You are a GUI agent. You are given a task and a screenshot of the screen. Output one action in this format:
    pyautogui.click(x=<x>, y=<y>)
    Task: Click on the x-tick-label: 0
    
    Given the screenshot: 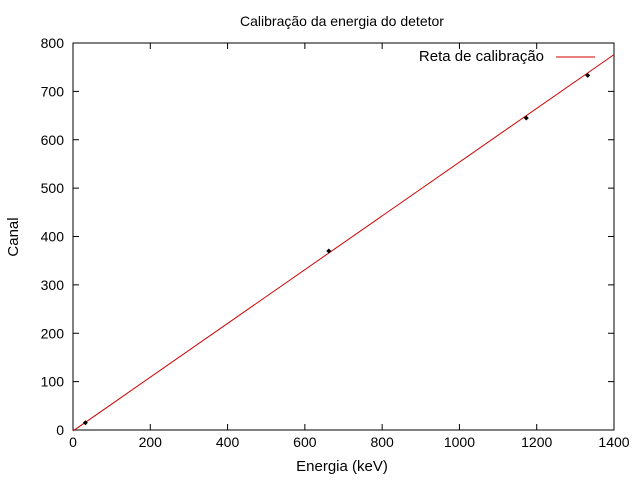 What is the action you would take?
    pyautogui.click(x=73, y=442)
    